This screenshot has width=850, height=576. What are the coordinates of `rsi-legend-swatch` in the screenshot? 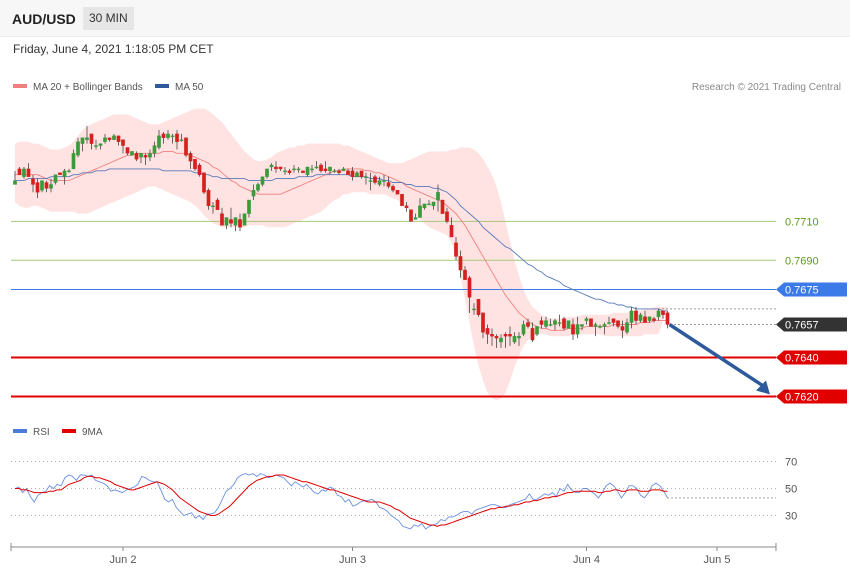 It's located at (69, 431).